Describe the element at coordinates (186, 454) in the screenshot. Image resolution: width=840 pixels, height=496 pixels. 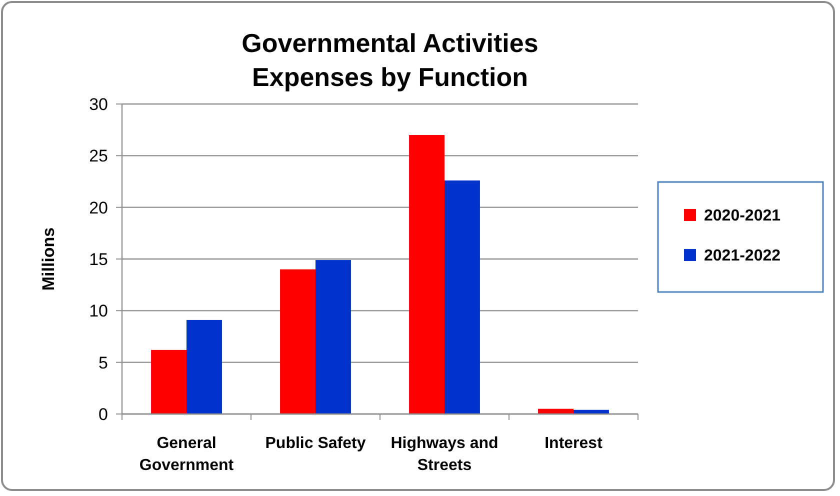
I see `x-tick-label: General Government` at that location.